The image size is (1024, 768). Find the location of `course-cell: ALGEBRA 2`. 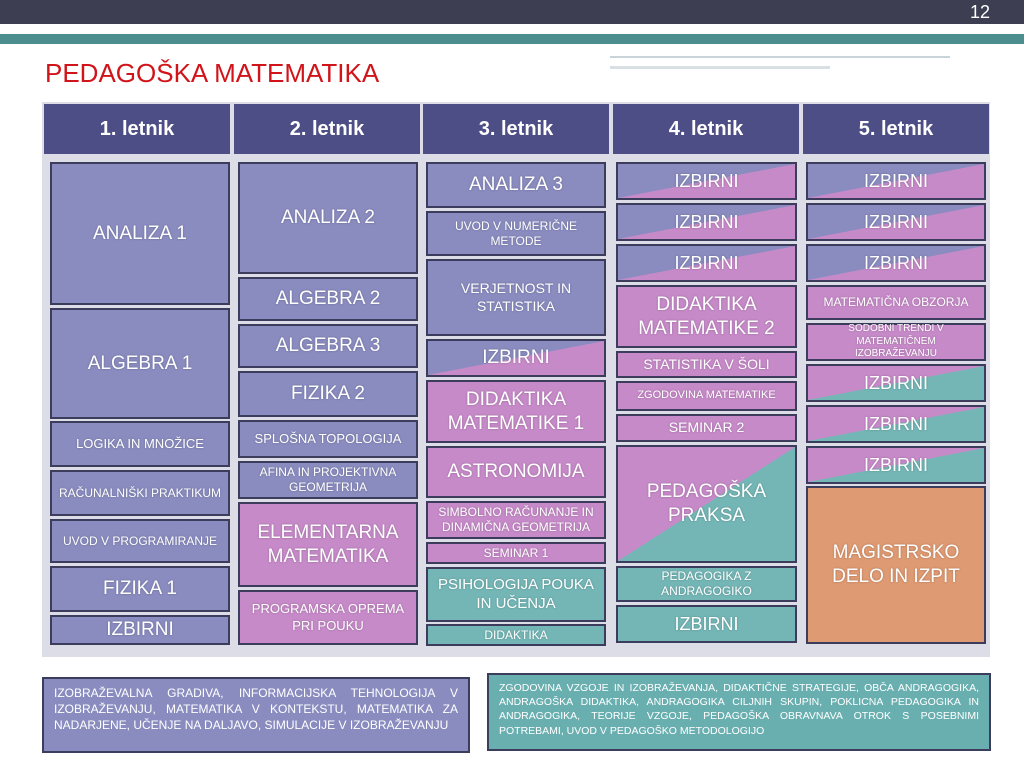

course-cell: ALGEBRA 2 is located at coordinates (328, 299).